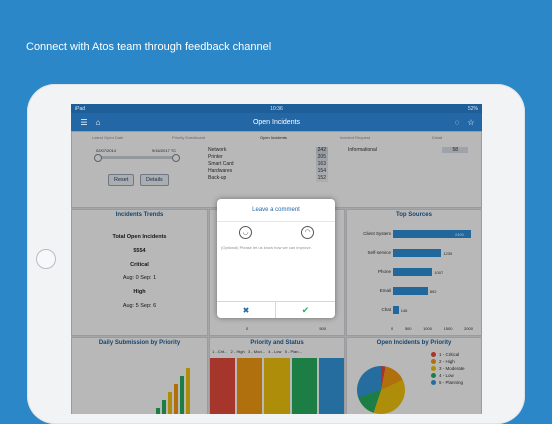  I want to click on total-label: Total Open Incidents, so click(139, 237).